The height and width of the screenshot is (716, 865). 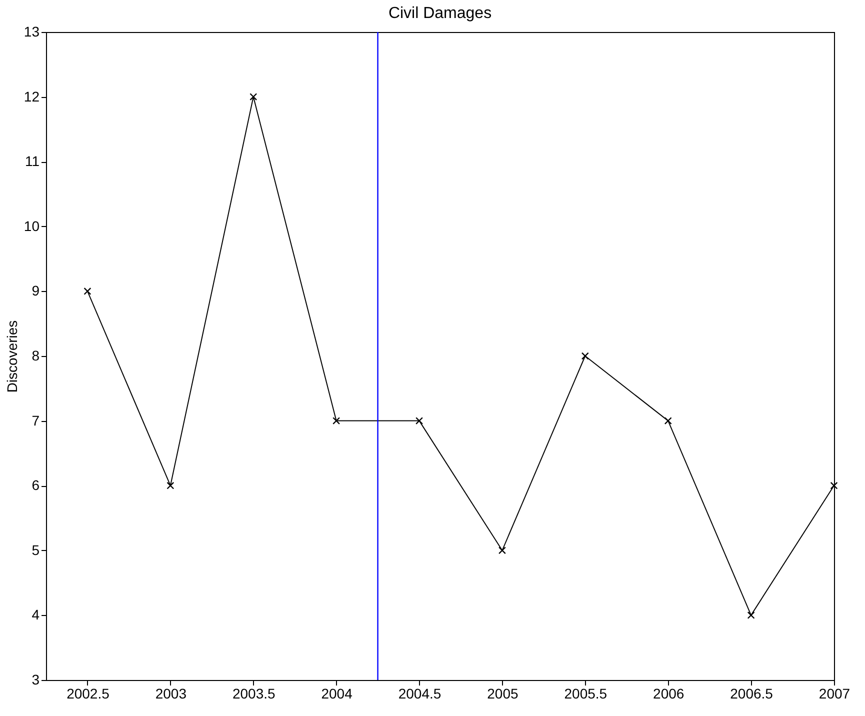 I want to click on x-tick-label: 2006.5, so click(x=752, y=694).